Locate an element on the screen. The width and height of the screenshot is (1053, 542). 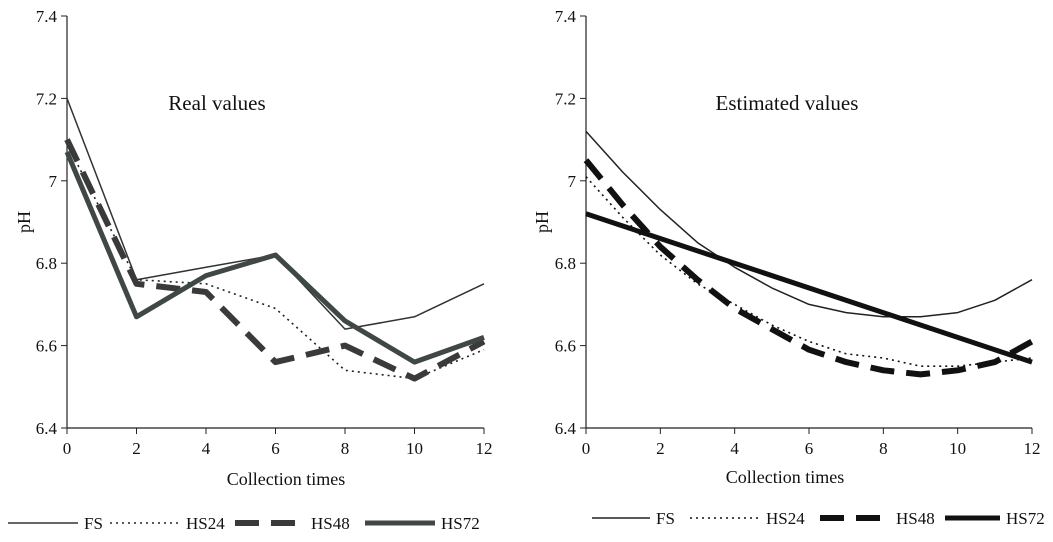
chart-annotation: Estimated values is located at coordinates (787, 103).